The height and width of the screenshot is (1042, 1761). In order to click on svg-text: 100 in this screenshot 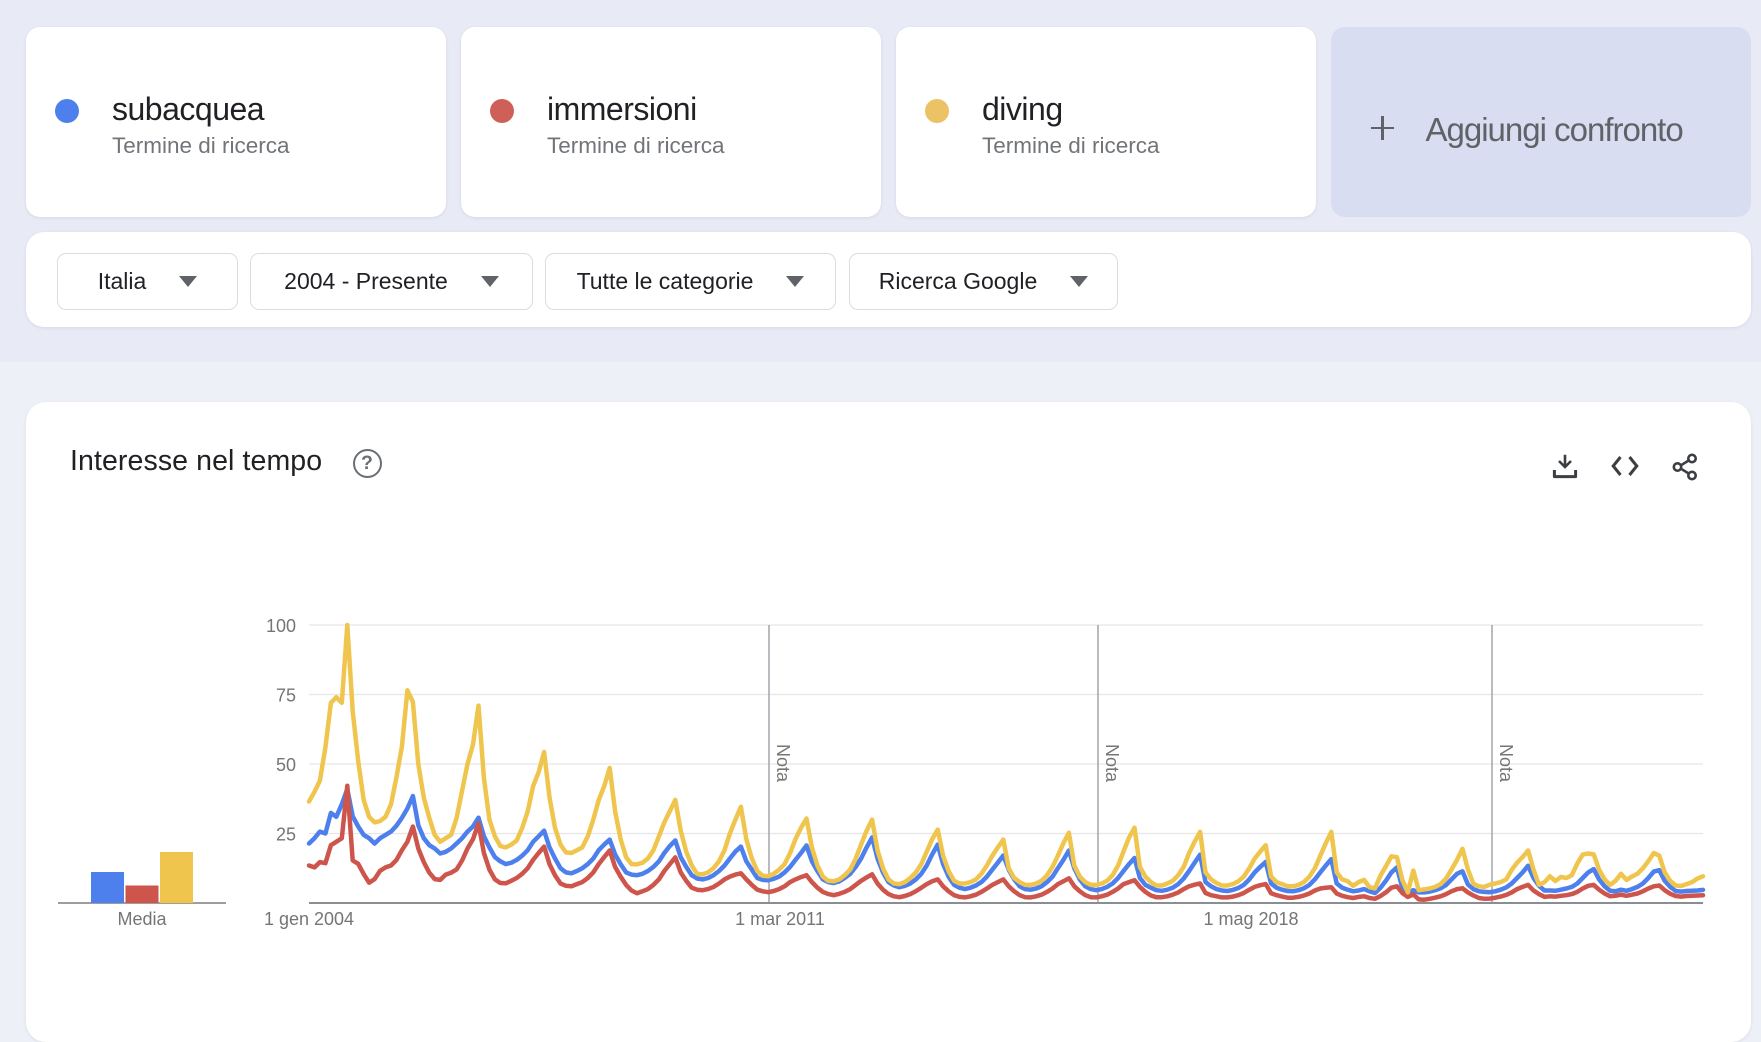, I will do `click(281, 626)`.